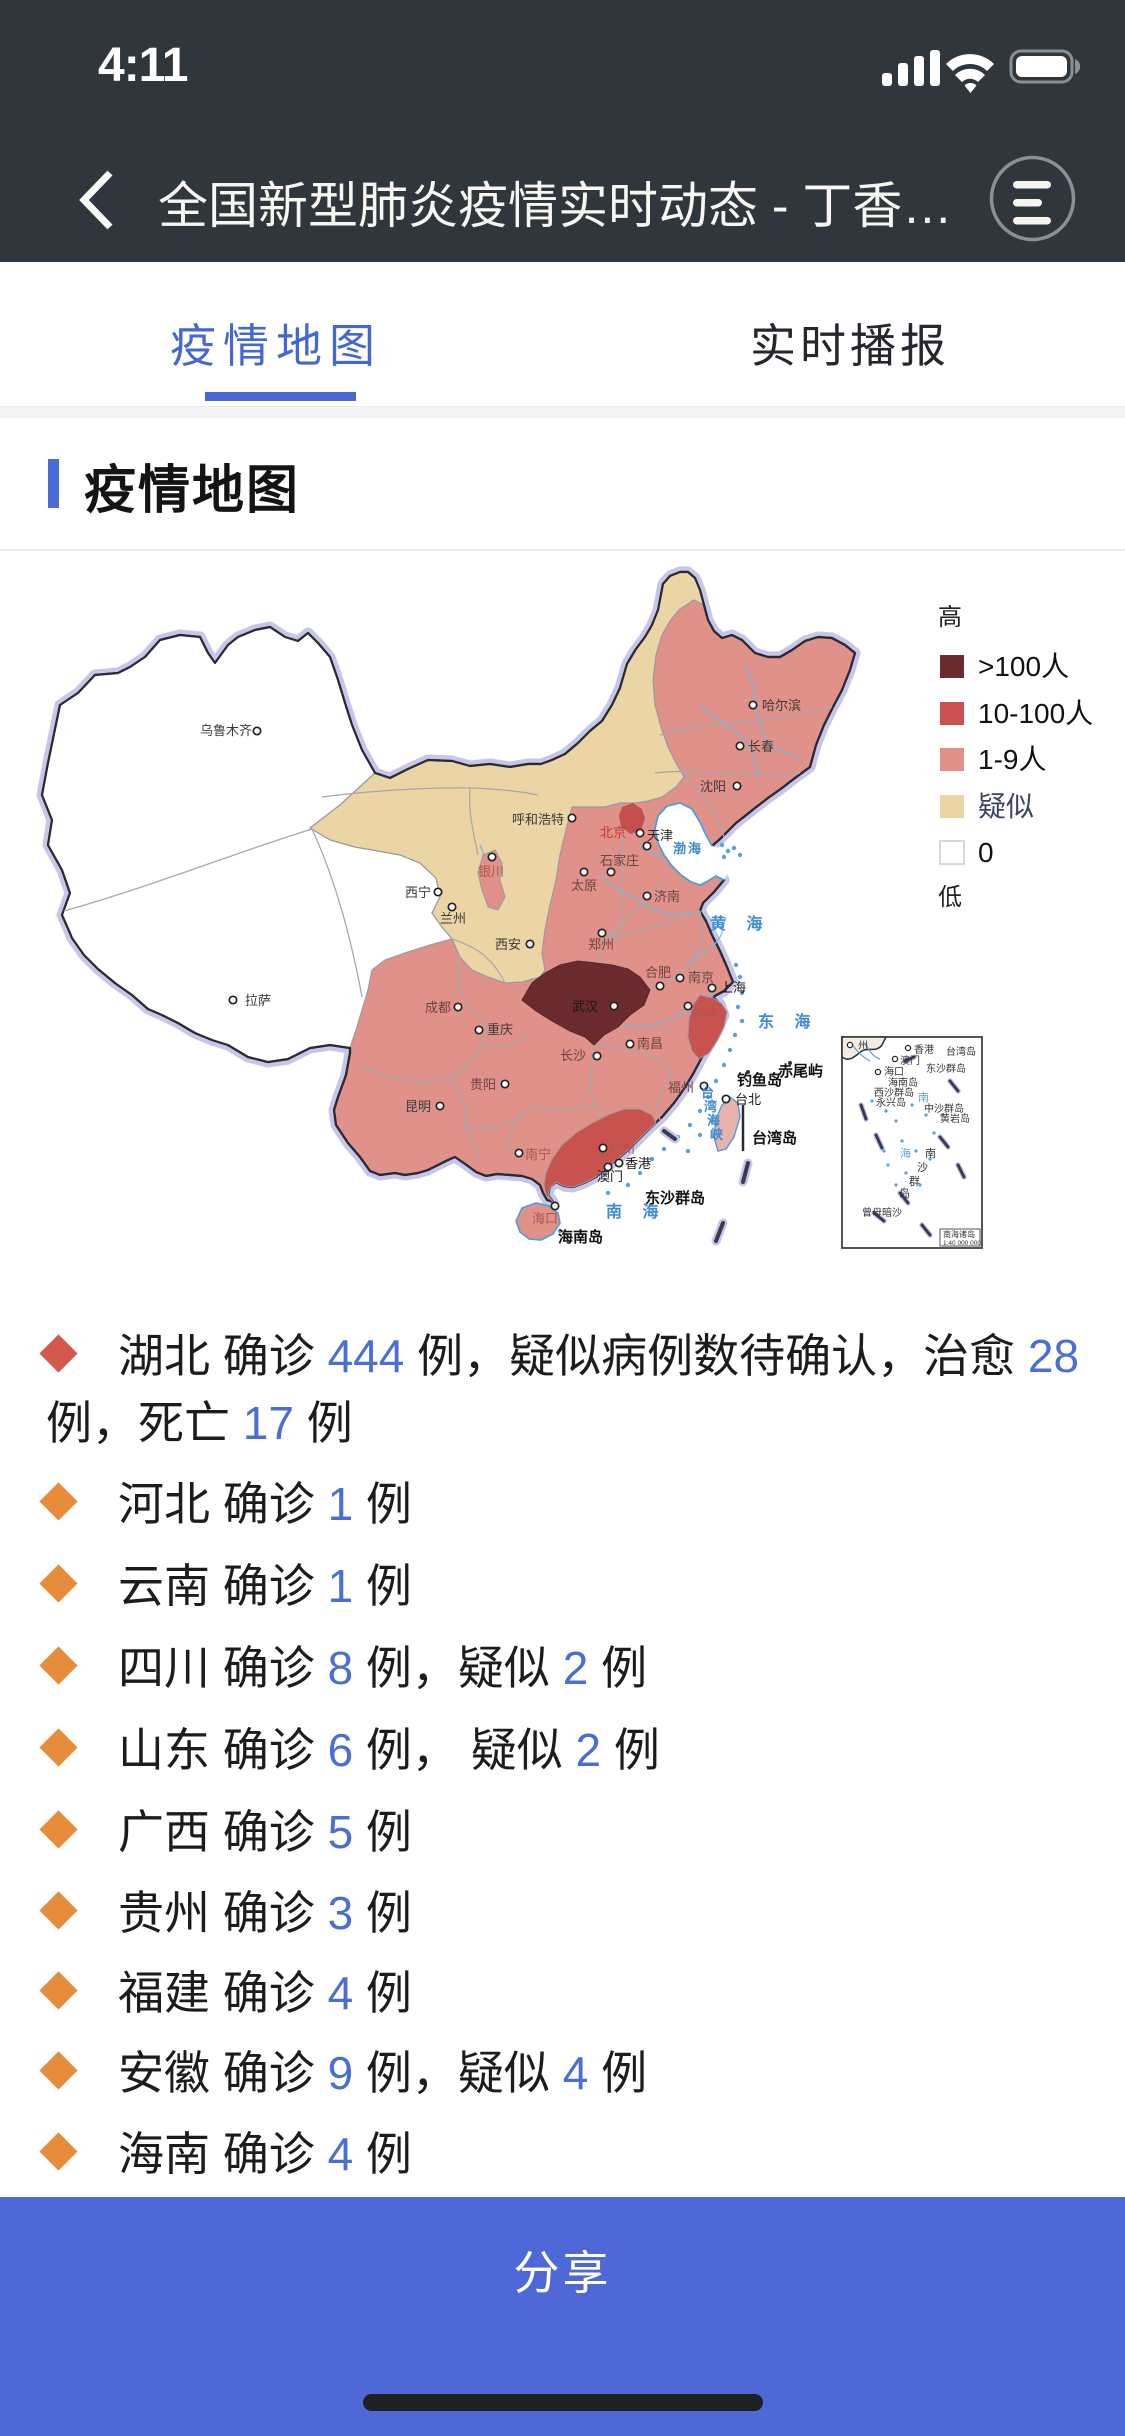  What do you see at coordinates (226, 730) in the screenshot?
I see `svg-text: 乌鲁木齐` at bounding box center [226, 730].